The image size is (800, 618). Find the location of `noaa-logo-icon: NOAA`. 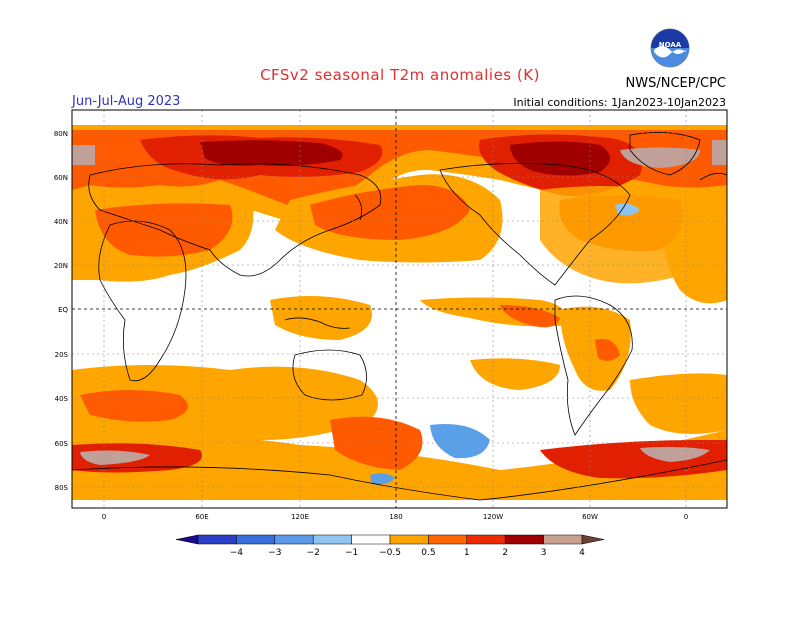

noaa-logo-icon: NOAA is located at coordinates (670, 48).